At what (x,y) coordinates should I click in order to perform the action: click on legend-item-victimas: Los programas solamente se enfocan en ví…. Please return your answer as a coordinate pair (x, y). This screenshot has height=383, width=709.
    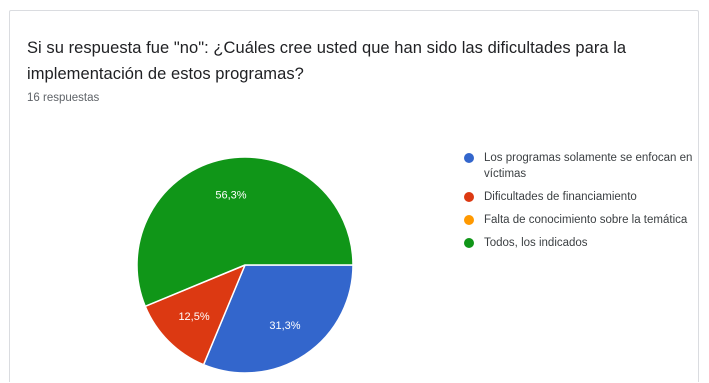
    Looking at the image, I should click on (580, 166).